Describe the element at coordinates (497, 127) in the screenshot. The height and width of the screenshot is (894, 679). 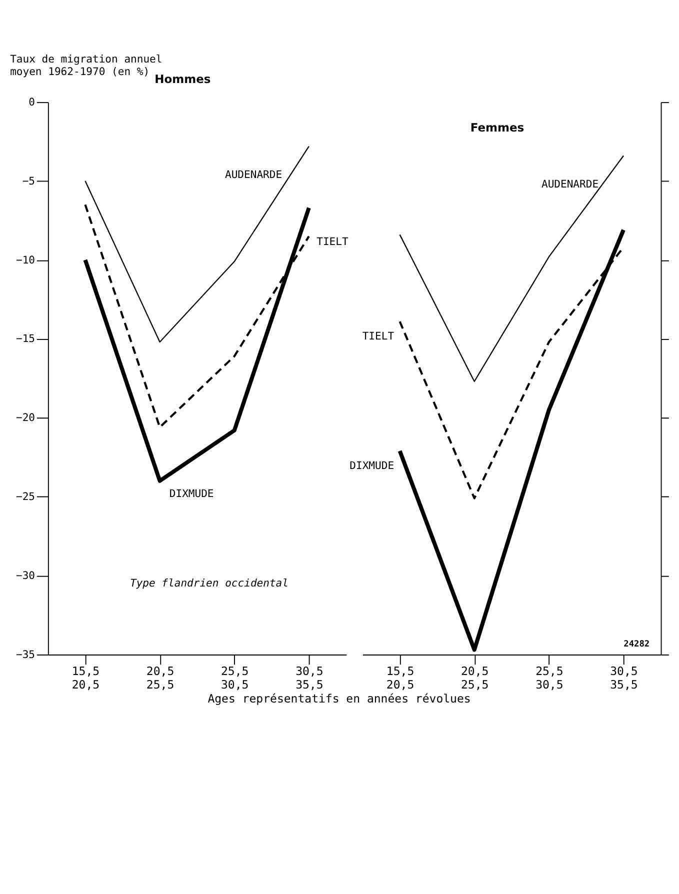
I see `text: Femmes` at that location.